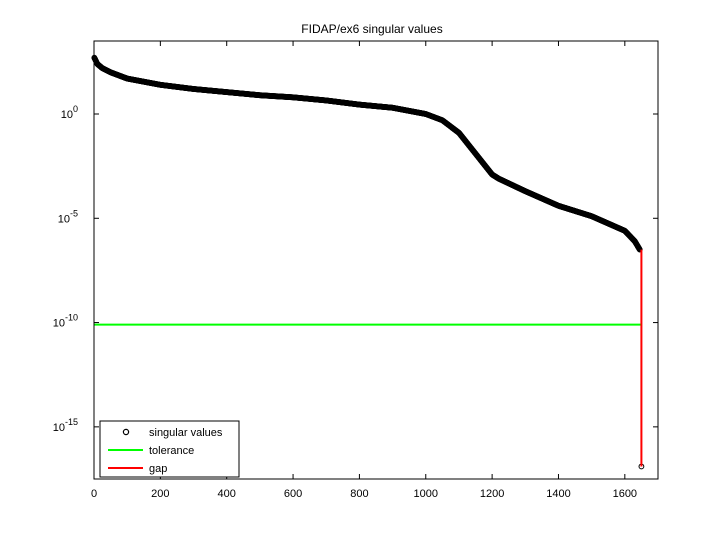  What do you see at coordinates (75, 109) in the screenshot?
I see `y-tick-exponent: 0` at bounding box center [75, 109].